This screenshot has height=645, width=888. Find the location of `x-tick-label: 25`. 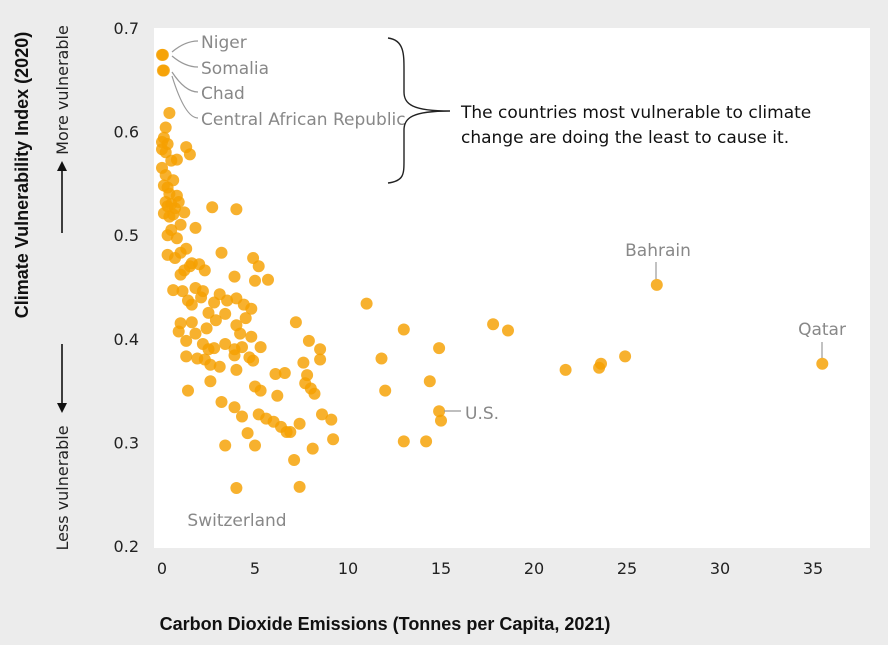

x-tick-label: 25 is located at coordinates (627, 568).